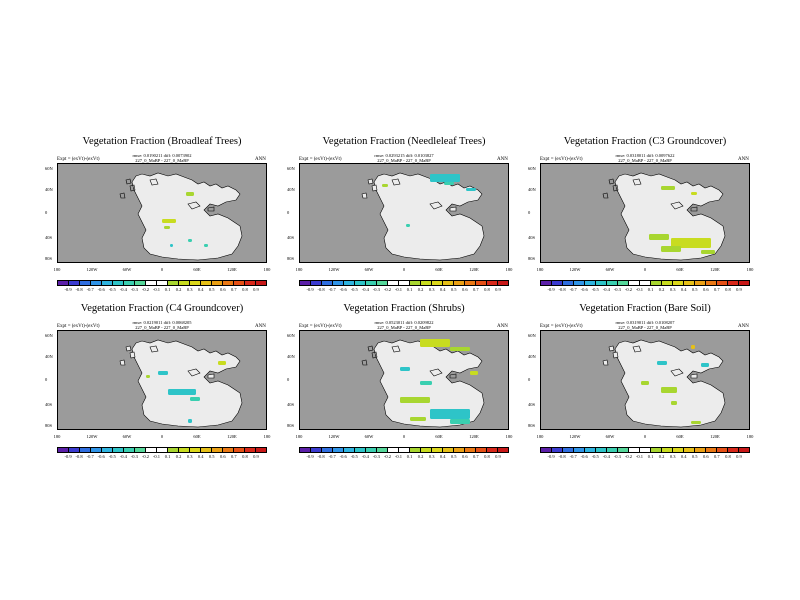 The image size is (800, 600). Describe the element at coordinates (310, 456) in the screenshot. I see `colorbar-label: -0.9` at that location.